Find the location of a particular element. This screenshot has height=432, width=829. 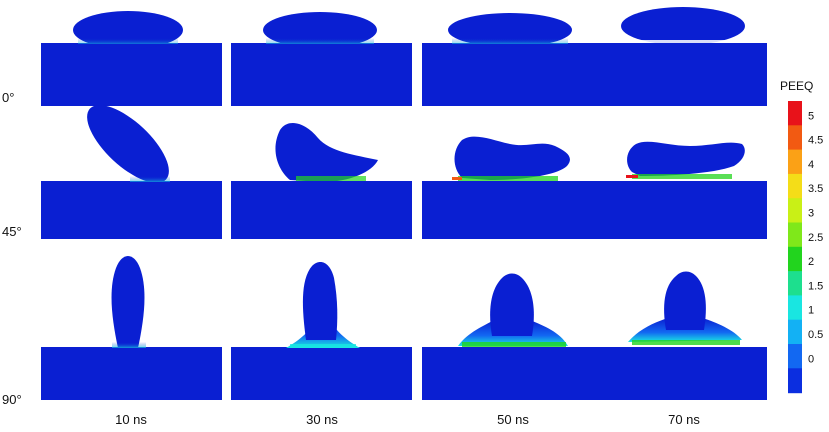

legend-tick-label: 3.5 is located at coordinates (815, 189).